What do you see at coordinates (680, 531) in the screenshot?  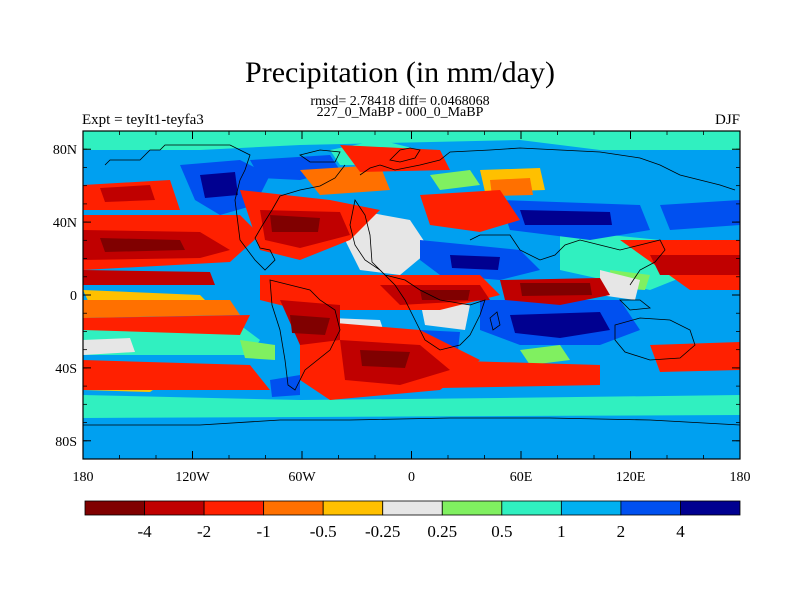 I see `colorbar-label: 4` at bounding box center [680, 531].